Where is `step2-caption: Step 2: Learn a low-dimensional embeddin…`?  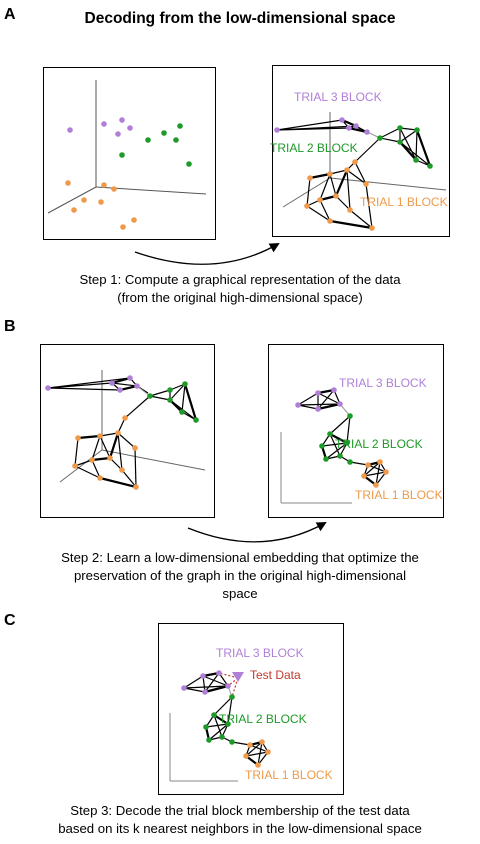 step2-caption: Step 2: Learn a low-dimensional embeddin… is located at coordinates (240, 576).